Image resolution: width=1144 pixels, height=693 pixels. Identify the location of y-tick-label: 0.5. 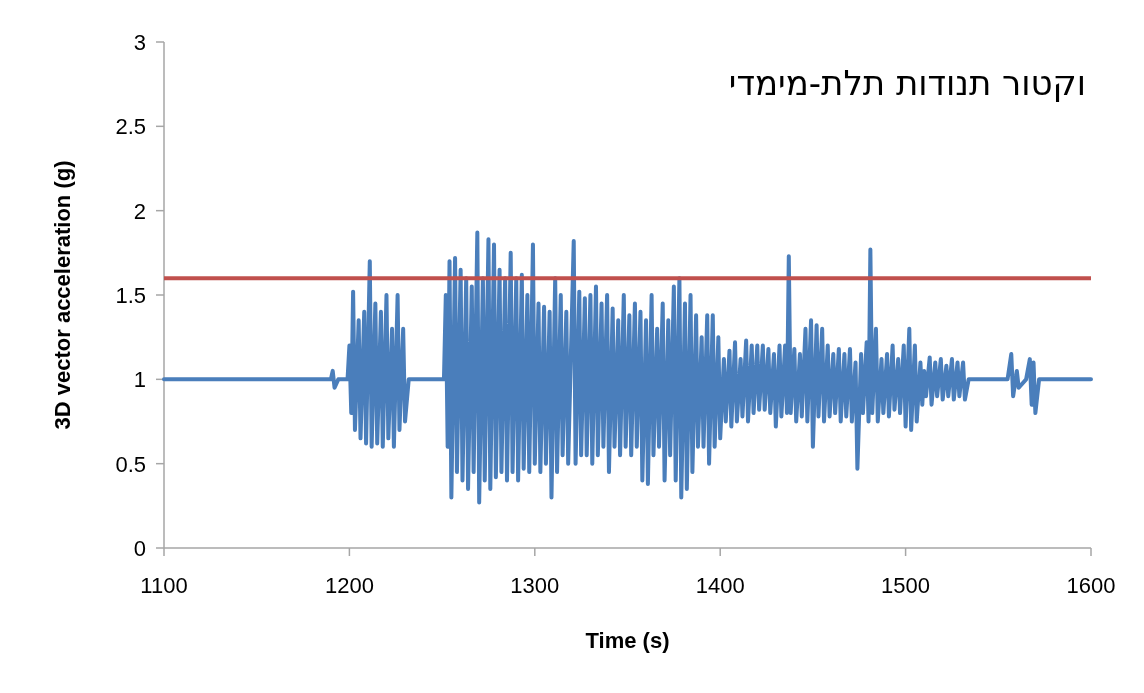
(130, 464).